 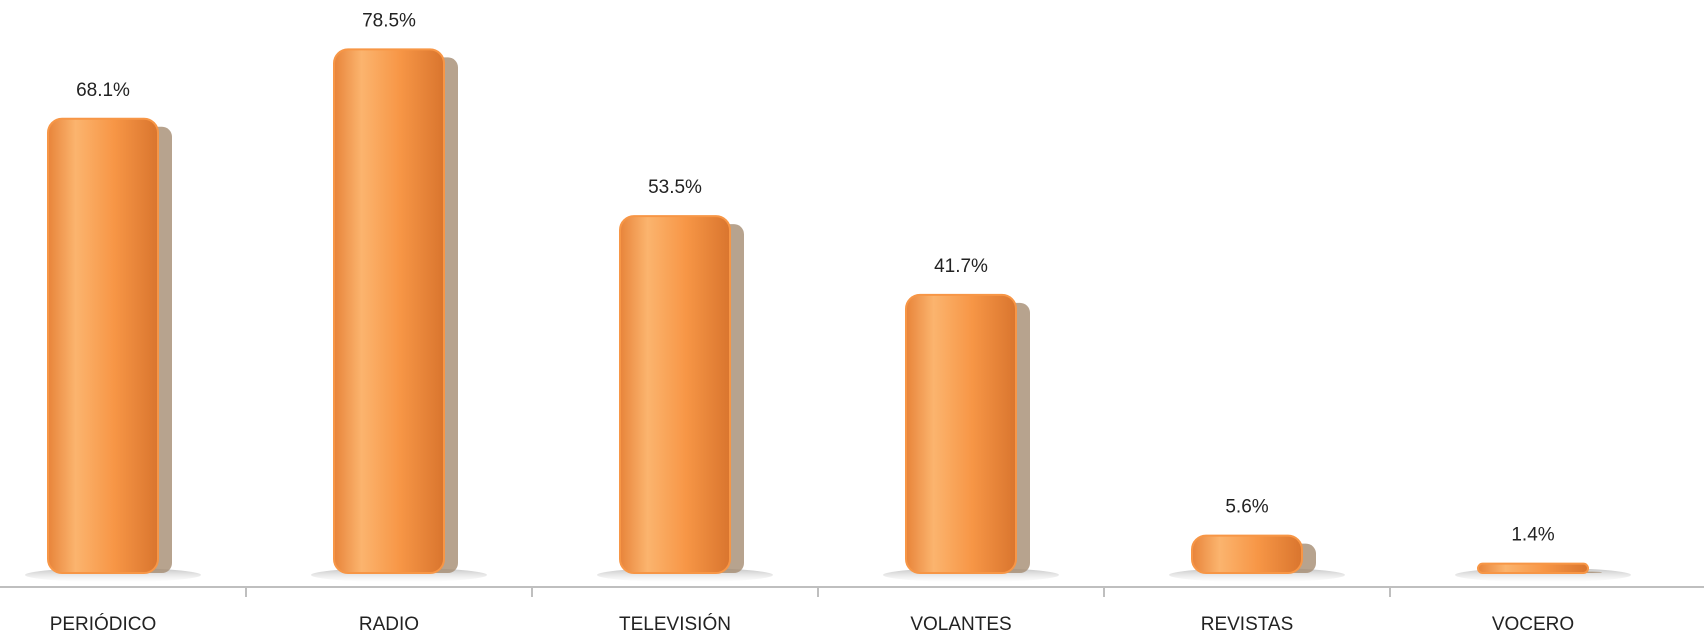 I want to click on x-tick-label: VOLANTES, so click(x=960, y=624).